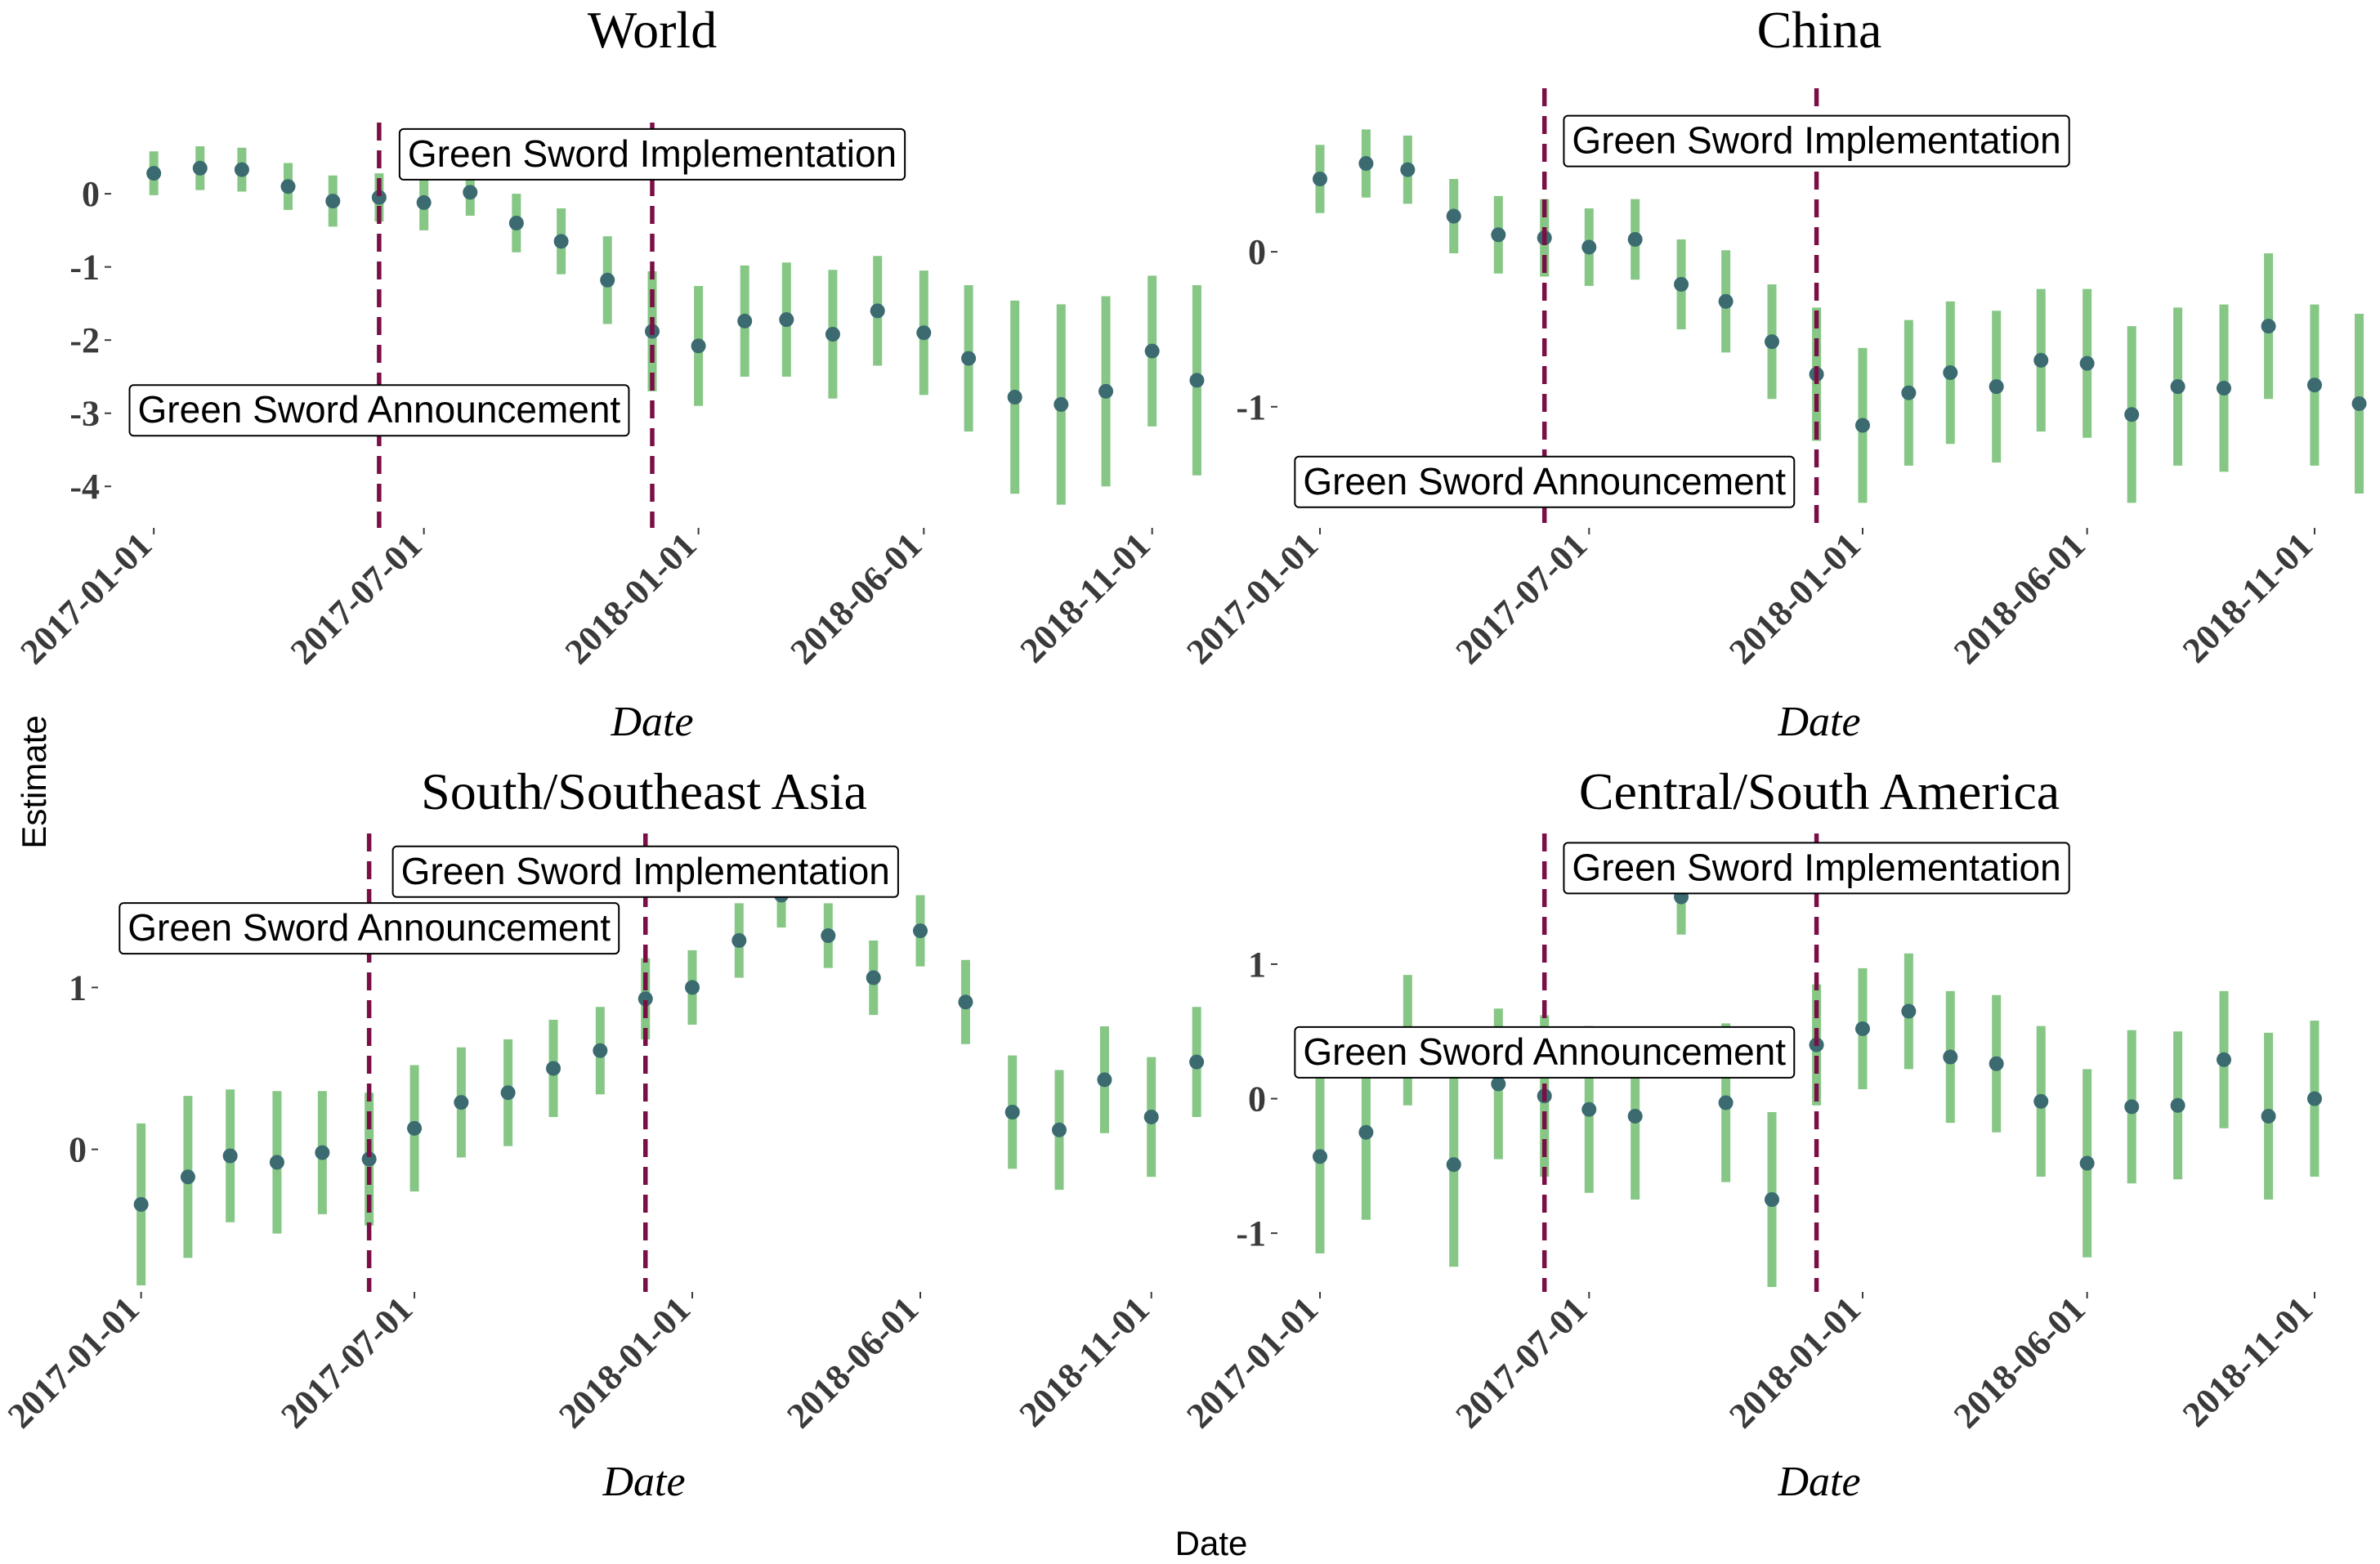 The width and height of the screenshot is (2380, 1564). I want to click on central-south-america-ytick-label: 1, so click(1257, 965).